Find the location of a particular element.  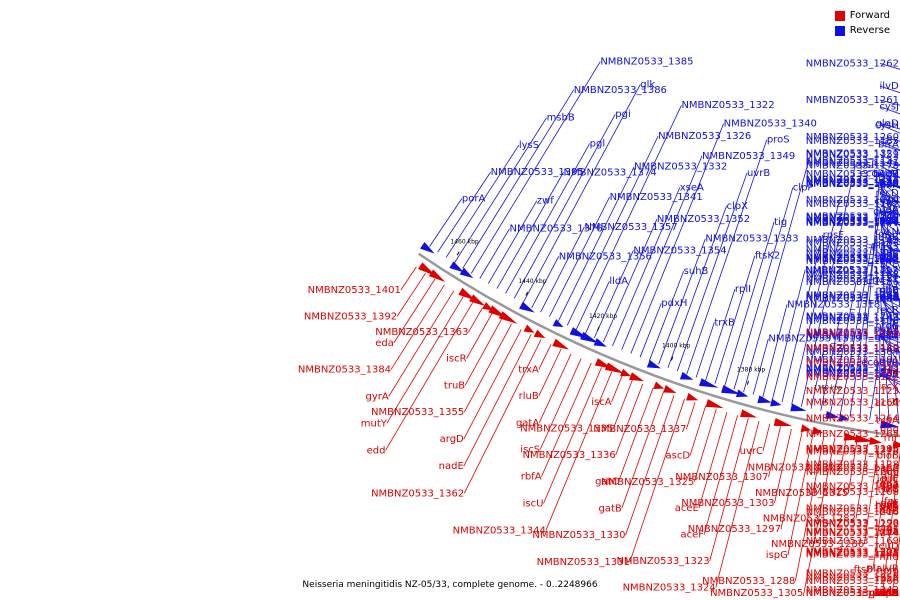

reverse-gene-label: xseA is located at coordinates (692, 188).